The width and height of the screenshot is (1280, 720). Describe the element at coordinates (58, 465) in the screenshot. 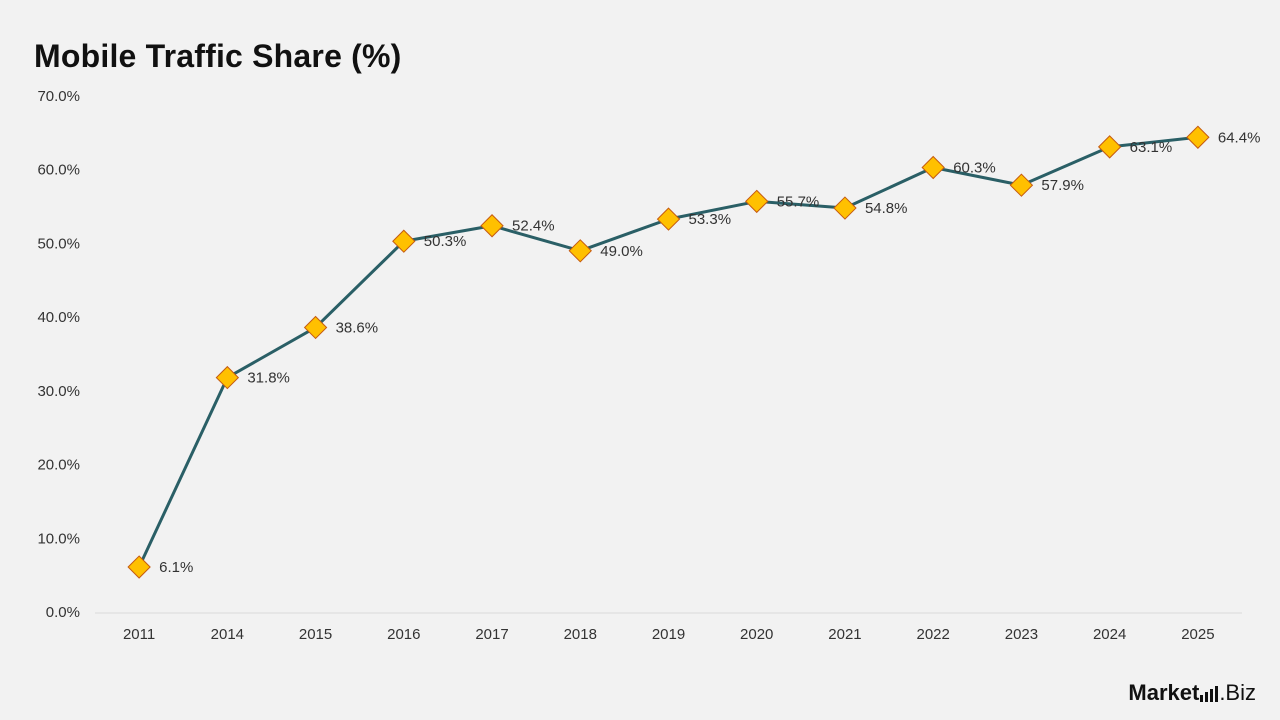

I see `y-tick-label: 20.0%` at that location.